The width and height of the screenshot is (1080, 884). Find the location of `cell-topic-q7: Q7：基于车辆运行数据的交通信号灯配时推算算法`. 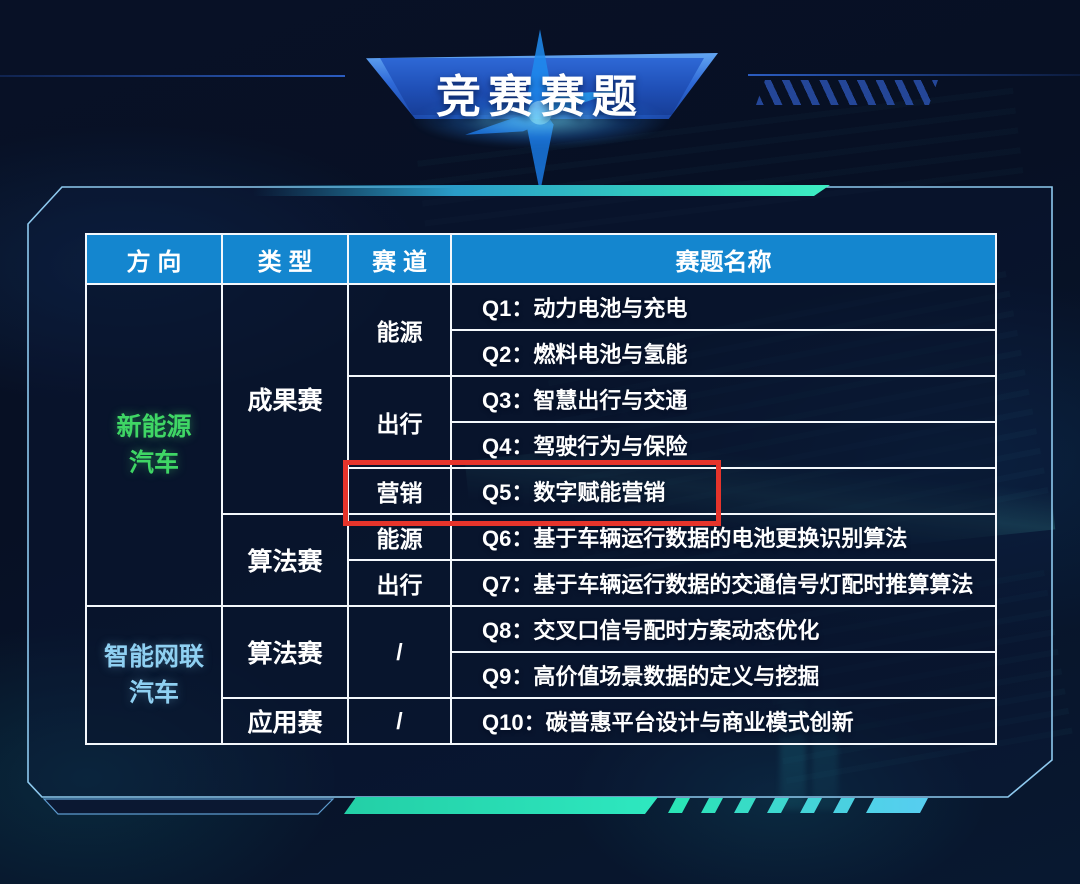

cell-topic-q7: Q7：基于车辆运行数据的交通信号灯配时推算算法 is located at coordinates (723, 583).